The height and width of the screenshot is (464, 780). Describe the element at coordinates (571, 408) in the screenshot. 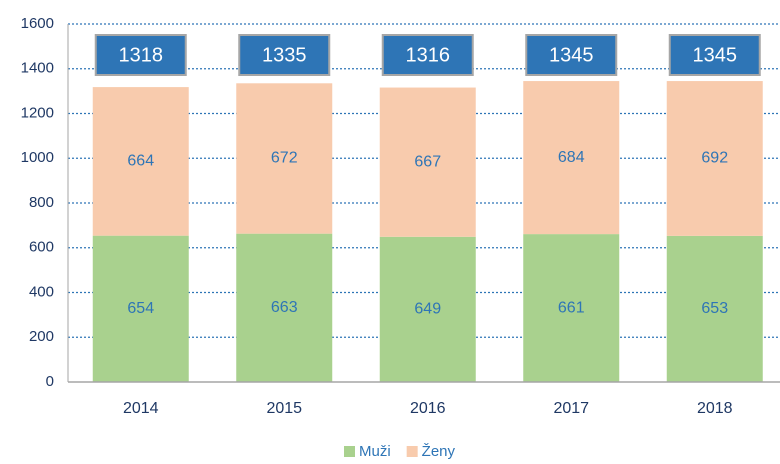

I see `x-tick-label: 2017` at that location.